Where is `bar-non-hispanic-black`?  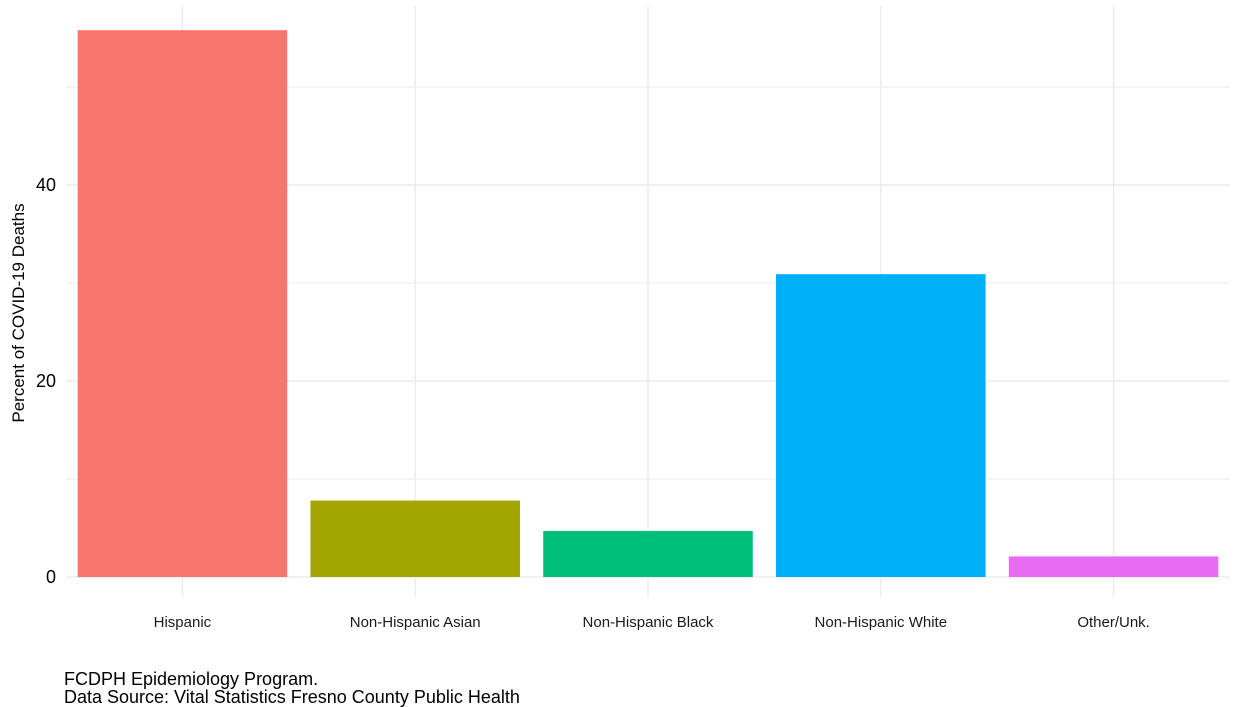
bar-non-hispanic-black is located at coordinates (648, 553).